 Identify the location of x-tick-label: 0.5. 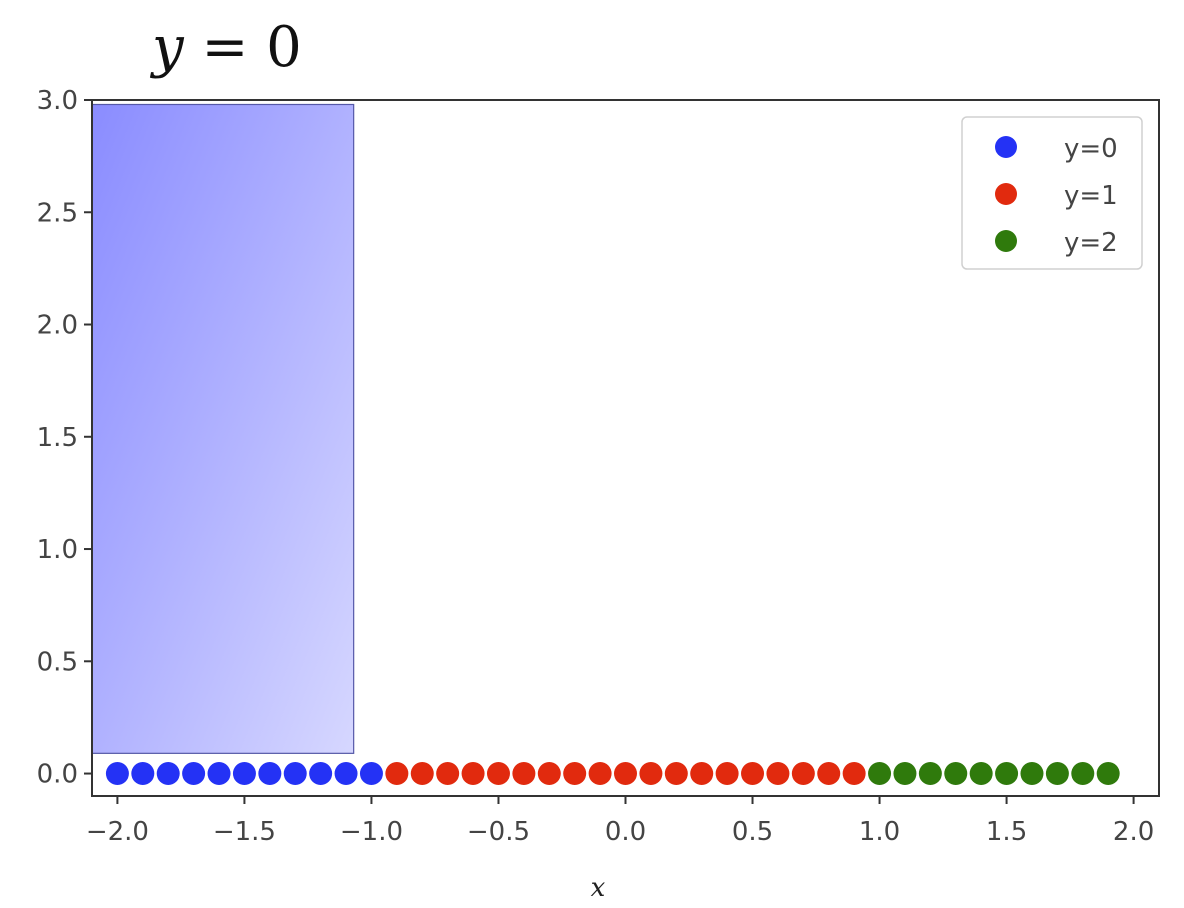
(752, 832).